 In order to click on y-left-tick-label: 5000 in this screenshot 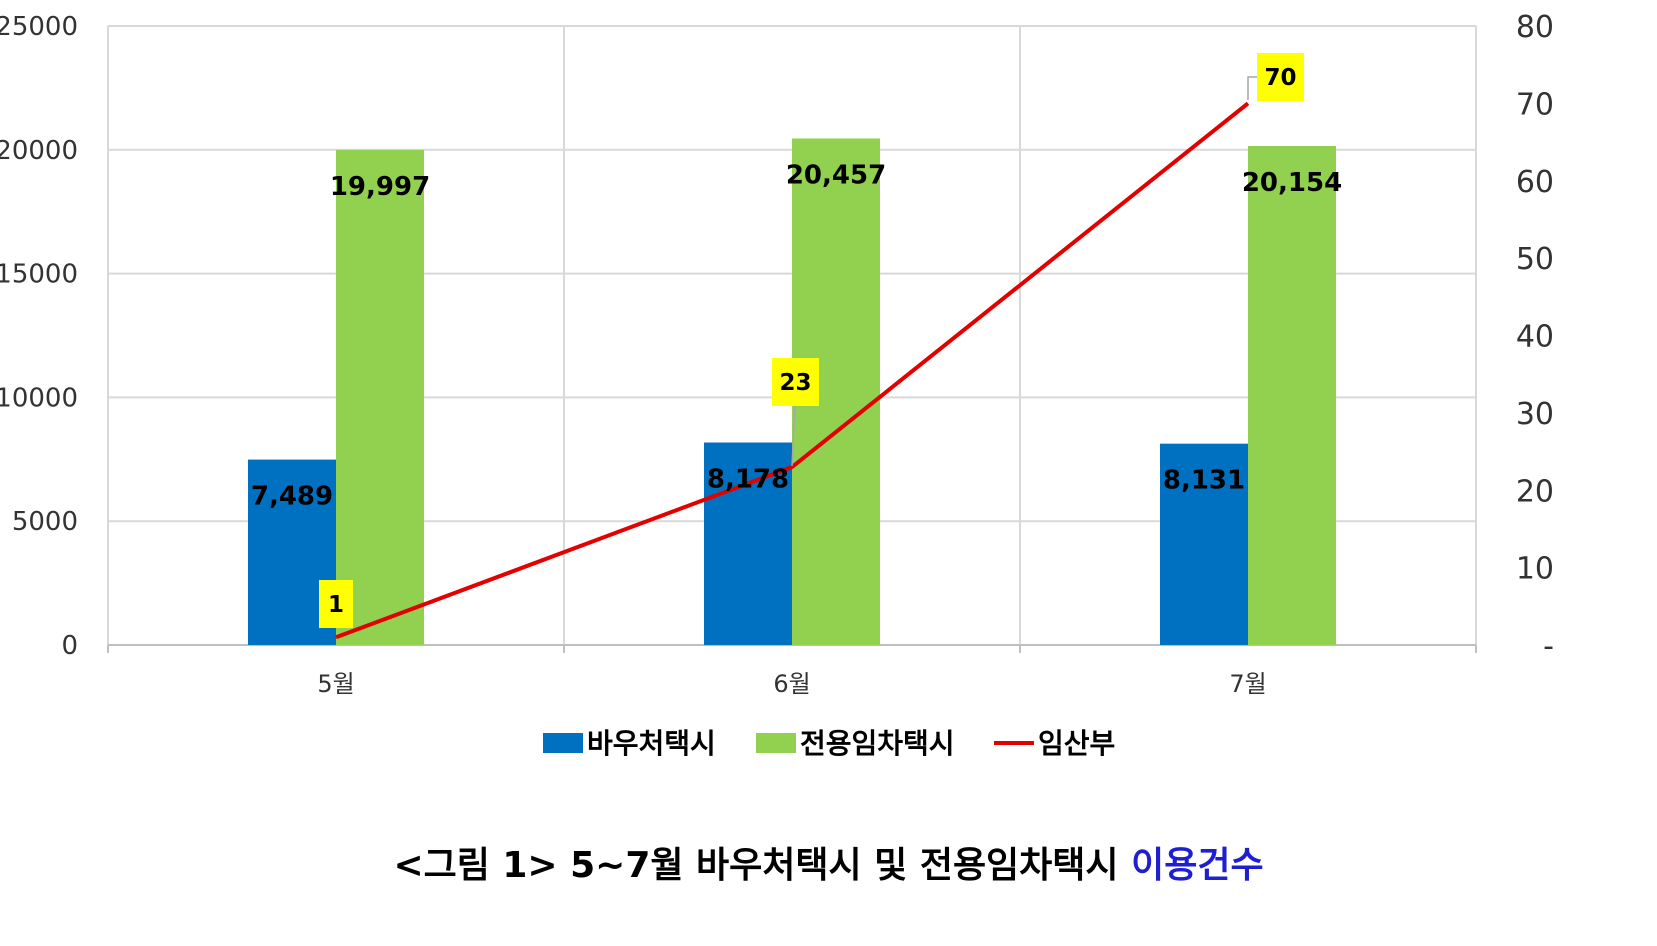, I will do `click(45, 522)`.